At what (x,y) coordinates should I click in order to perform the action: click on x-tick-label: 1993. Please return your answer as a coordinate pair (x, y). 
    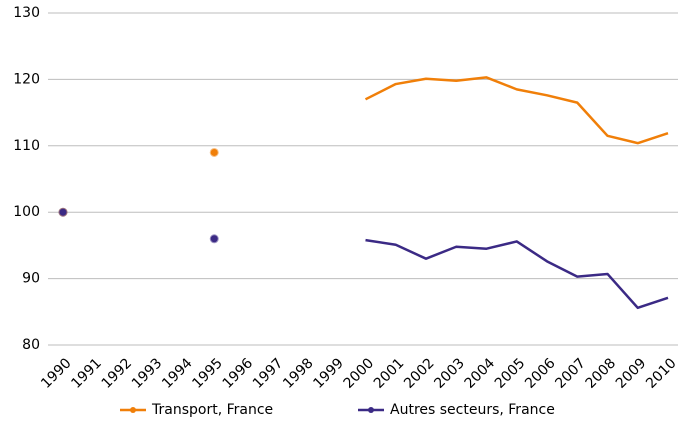
    Looking at the image, I should click on (147, 373).